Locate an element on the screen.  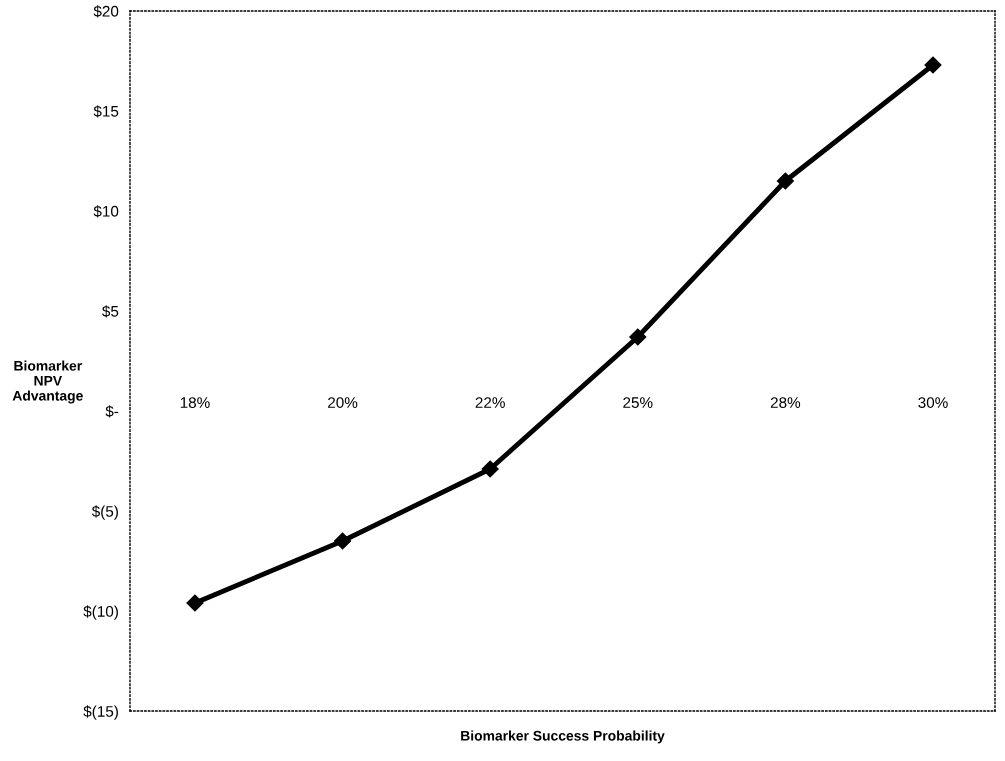
y-axis-title: Biomarker NPV Advantage is located at coordinates (47, 382).